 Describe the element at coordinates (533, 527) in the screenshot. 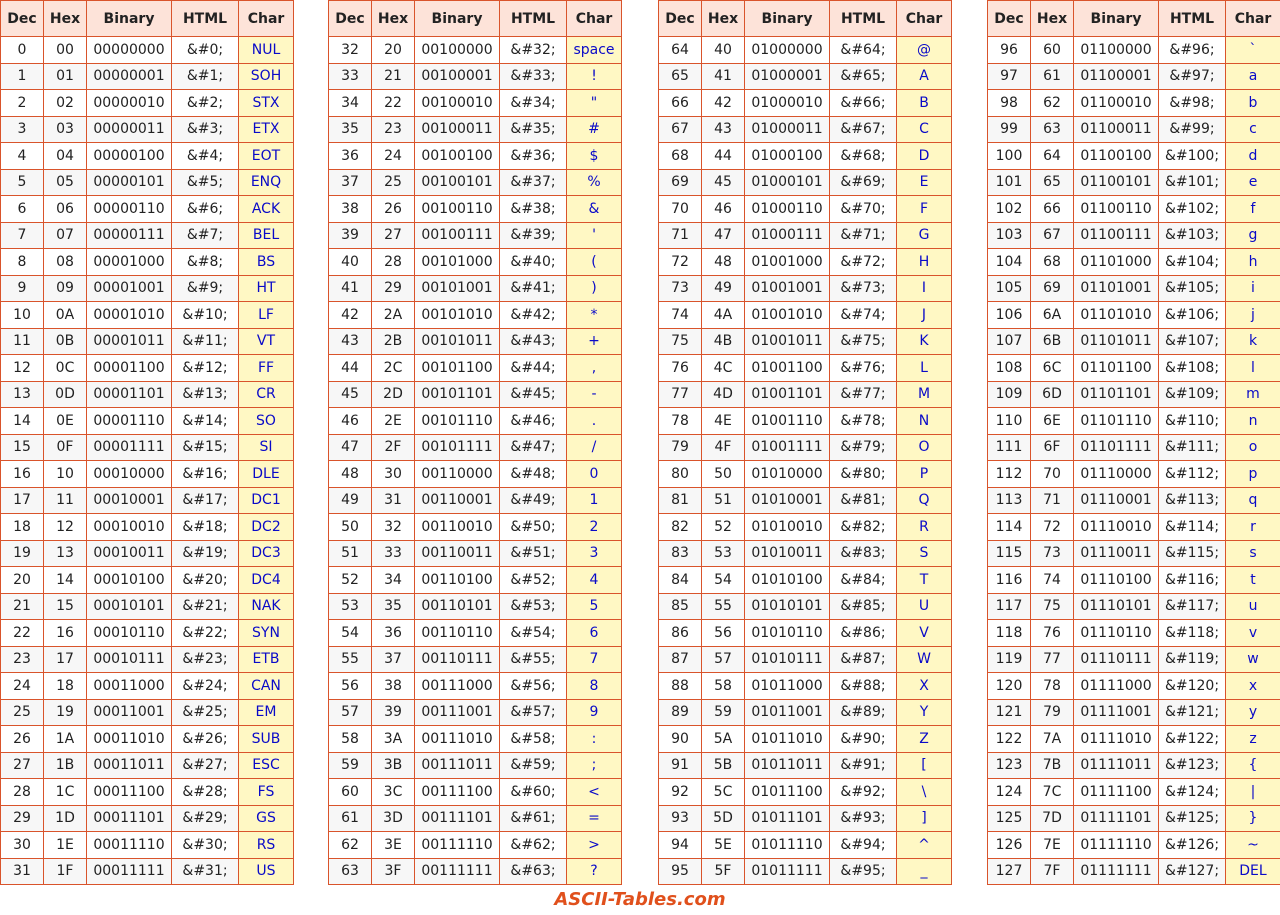

I see `cell: &#50;` at that location.